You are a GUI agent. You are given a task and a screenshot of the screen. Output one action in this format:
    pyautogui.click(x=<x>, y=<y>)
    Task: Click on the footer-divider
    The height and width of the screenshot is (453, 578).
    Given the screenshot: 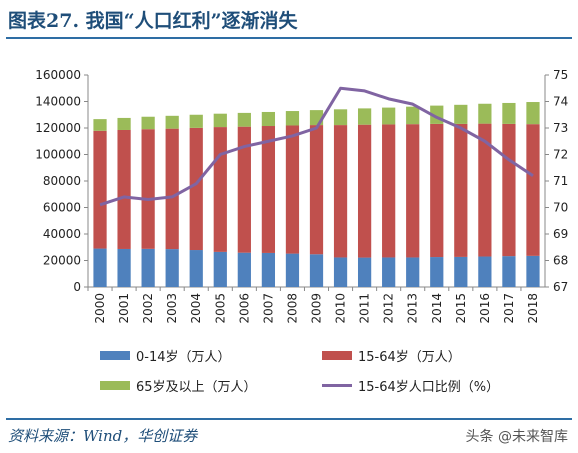 What is the action you would take?
    pyautogui.click(x=289, y=419)
    